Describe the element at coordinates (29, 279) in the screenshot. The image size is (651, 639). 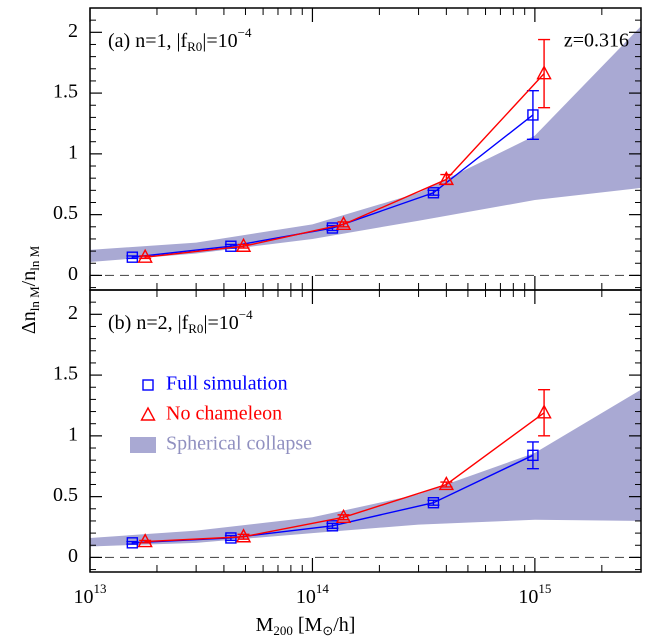
I see `y-axis-label-part: /n` at that location.